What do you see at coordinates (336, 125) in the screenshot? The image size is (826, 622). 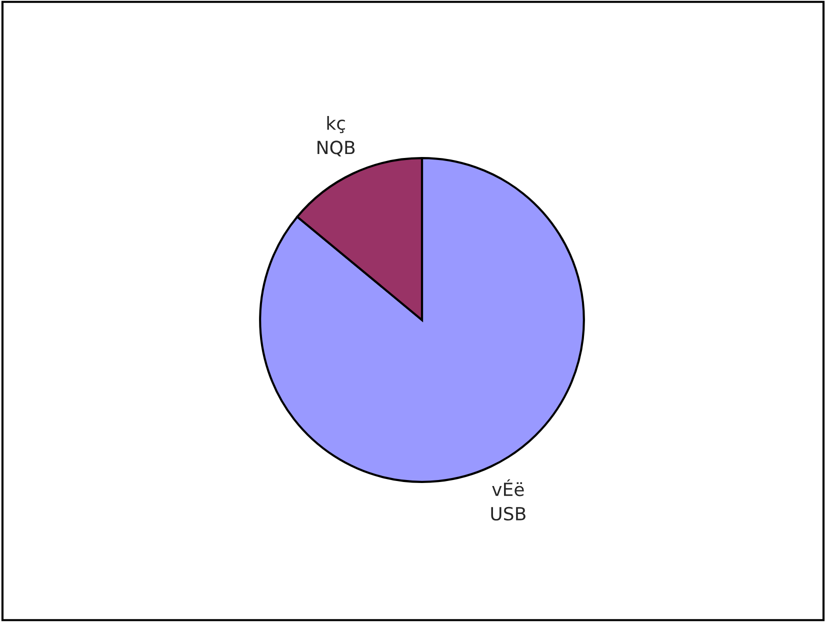 I see `slice-label: kç` at bounding box center [336, 125].